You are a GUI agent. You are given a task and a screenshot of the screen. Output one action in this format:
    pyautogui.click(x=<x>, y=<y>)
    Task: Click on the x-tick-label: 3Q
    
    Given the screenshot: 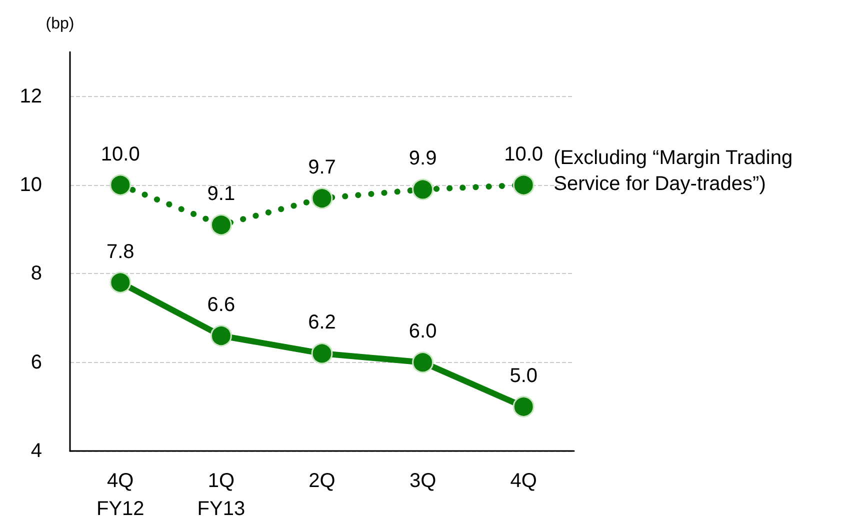 What is the action you would take?
    pyautogui.click(x=422, y=481)
    